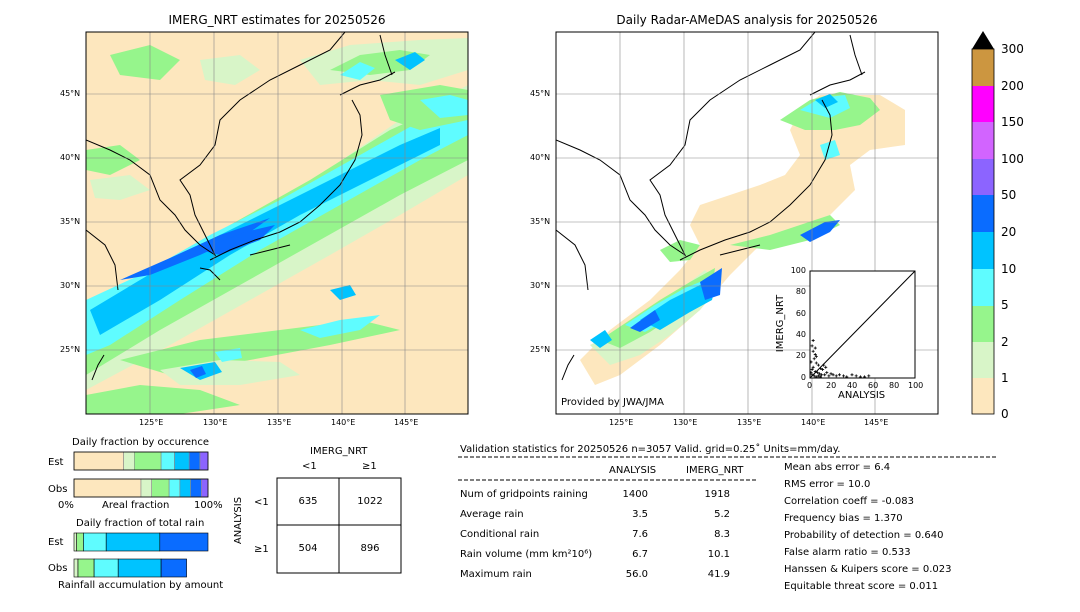 The height and width of the screenshot is (612, 1080). Describe the element at coordinates (876, 422) in the screenshot. I see `right-lon-label: 145°E` at that location.